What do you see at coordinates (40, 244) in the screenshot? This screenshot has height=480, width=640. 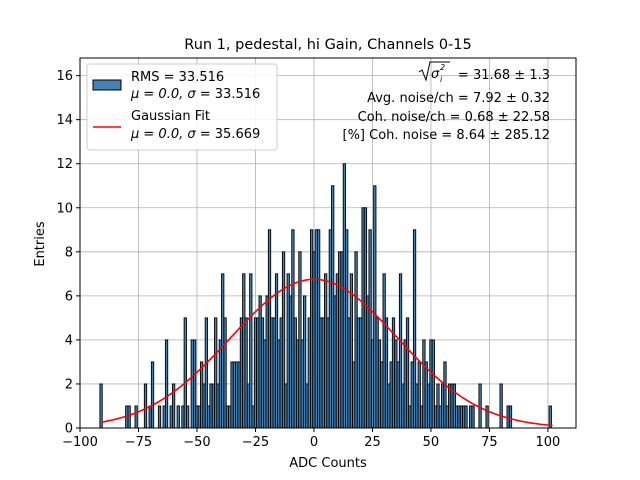 I see `y-axis-label: Entries` at bounding box center [40, 244].